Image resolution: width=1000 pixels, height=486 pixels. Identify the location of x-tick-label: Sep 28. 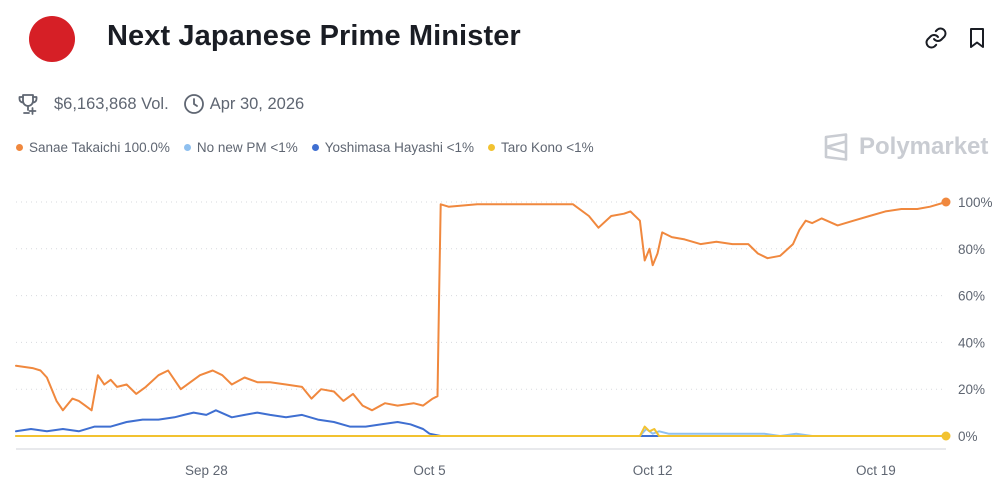
(206, 470).